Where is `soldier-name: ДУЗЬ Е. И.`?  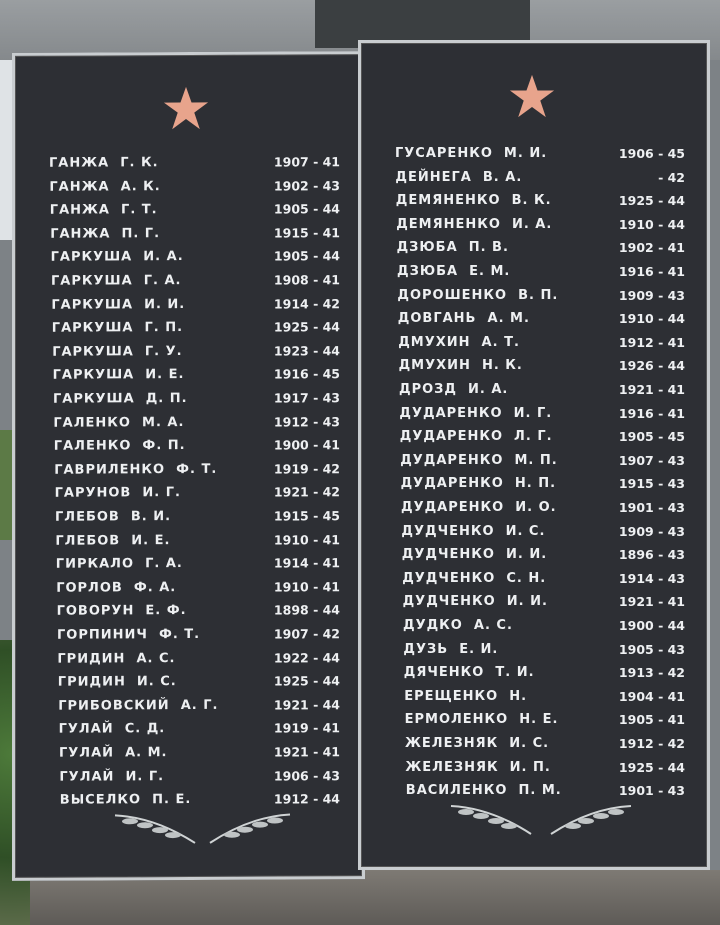
soldier-name: ДУЗЬ Е. И. is located at coordinates (451, 649).